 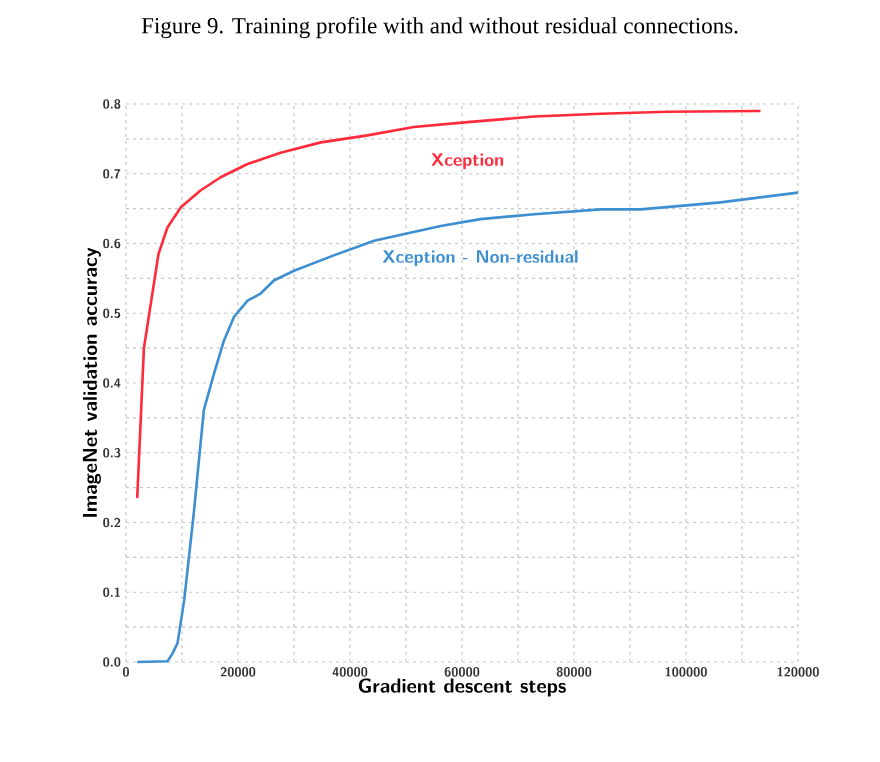 What do you see at coordinates (462, 687) in the screenshot?
I see `x-axis-title: Gradient descent steps` at bounding box center [462, 687].